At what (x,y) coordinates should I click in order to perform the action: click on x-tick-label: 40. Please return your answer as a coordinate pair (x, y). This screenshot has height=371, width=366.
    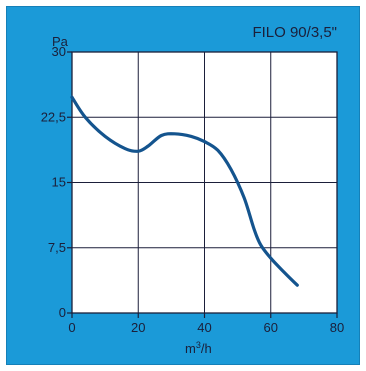
    Looking at the image, I should click on (204, 327).